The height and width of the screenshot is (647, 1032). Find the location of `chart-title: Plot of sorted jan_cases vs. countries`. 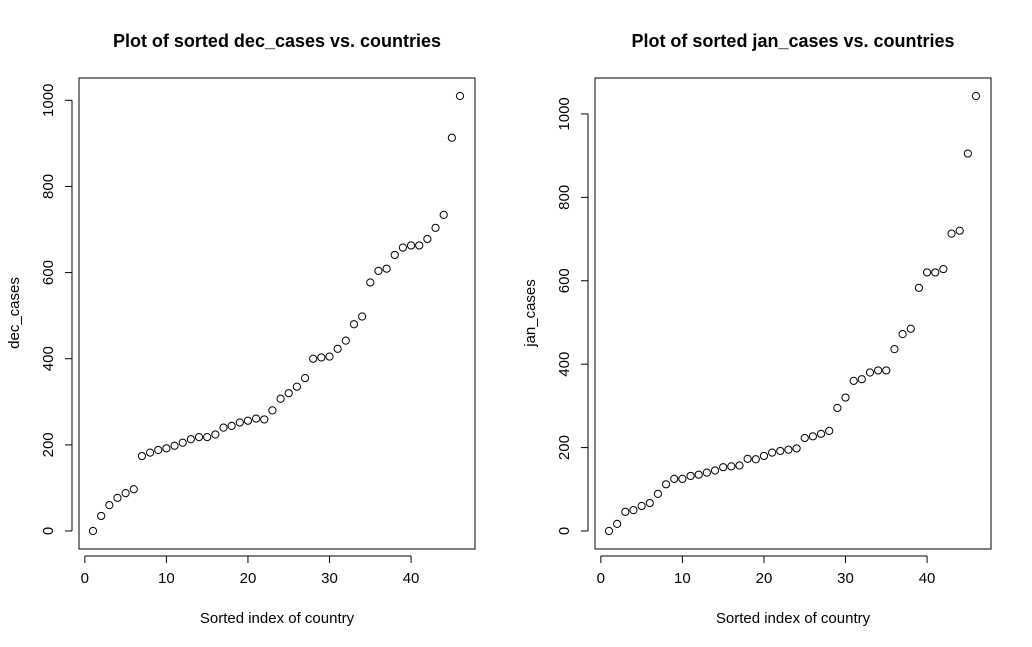

chart-title: Plot of sorted jan_cases vs. countries is located at coordinates (792, 41).